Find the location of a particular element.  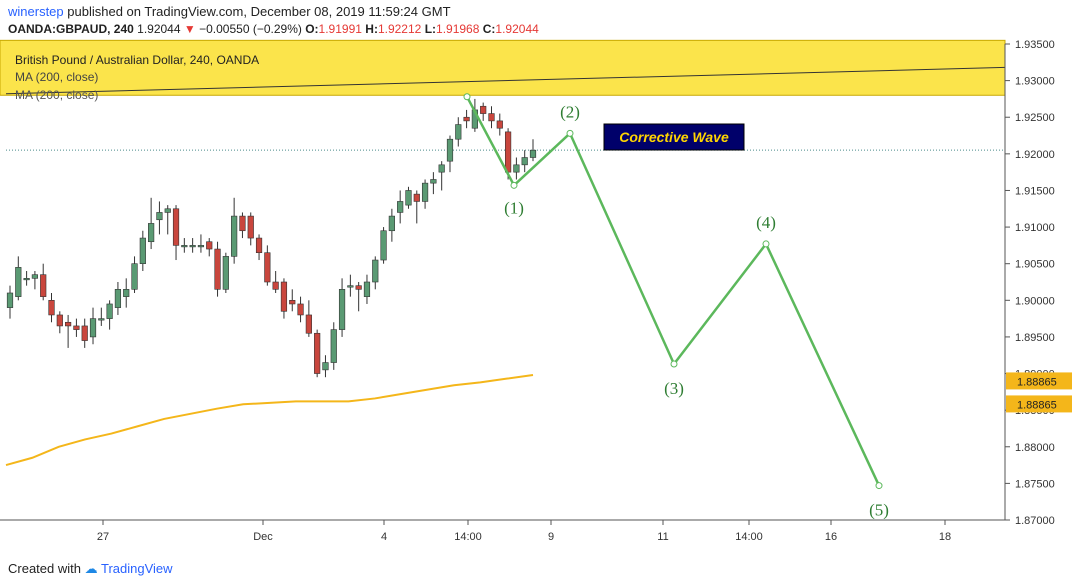

y-tick-label: 1.92500 is located at coordinates (1035, 118).